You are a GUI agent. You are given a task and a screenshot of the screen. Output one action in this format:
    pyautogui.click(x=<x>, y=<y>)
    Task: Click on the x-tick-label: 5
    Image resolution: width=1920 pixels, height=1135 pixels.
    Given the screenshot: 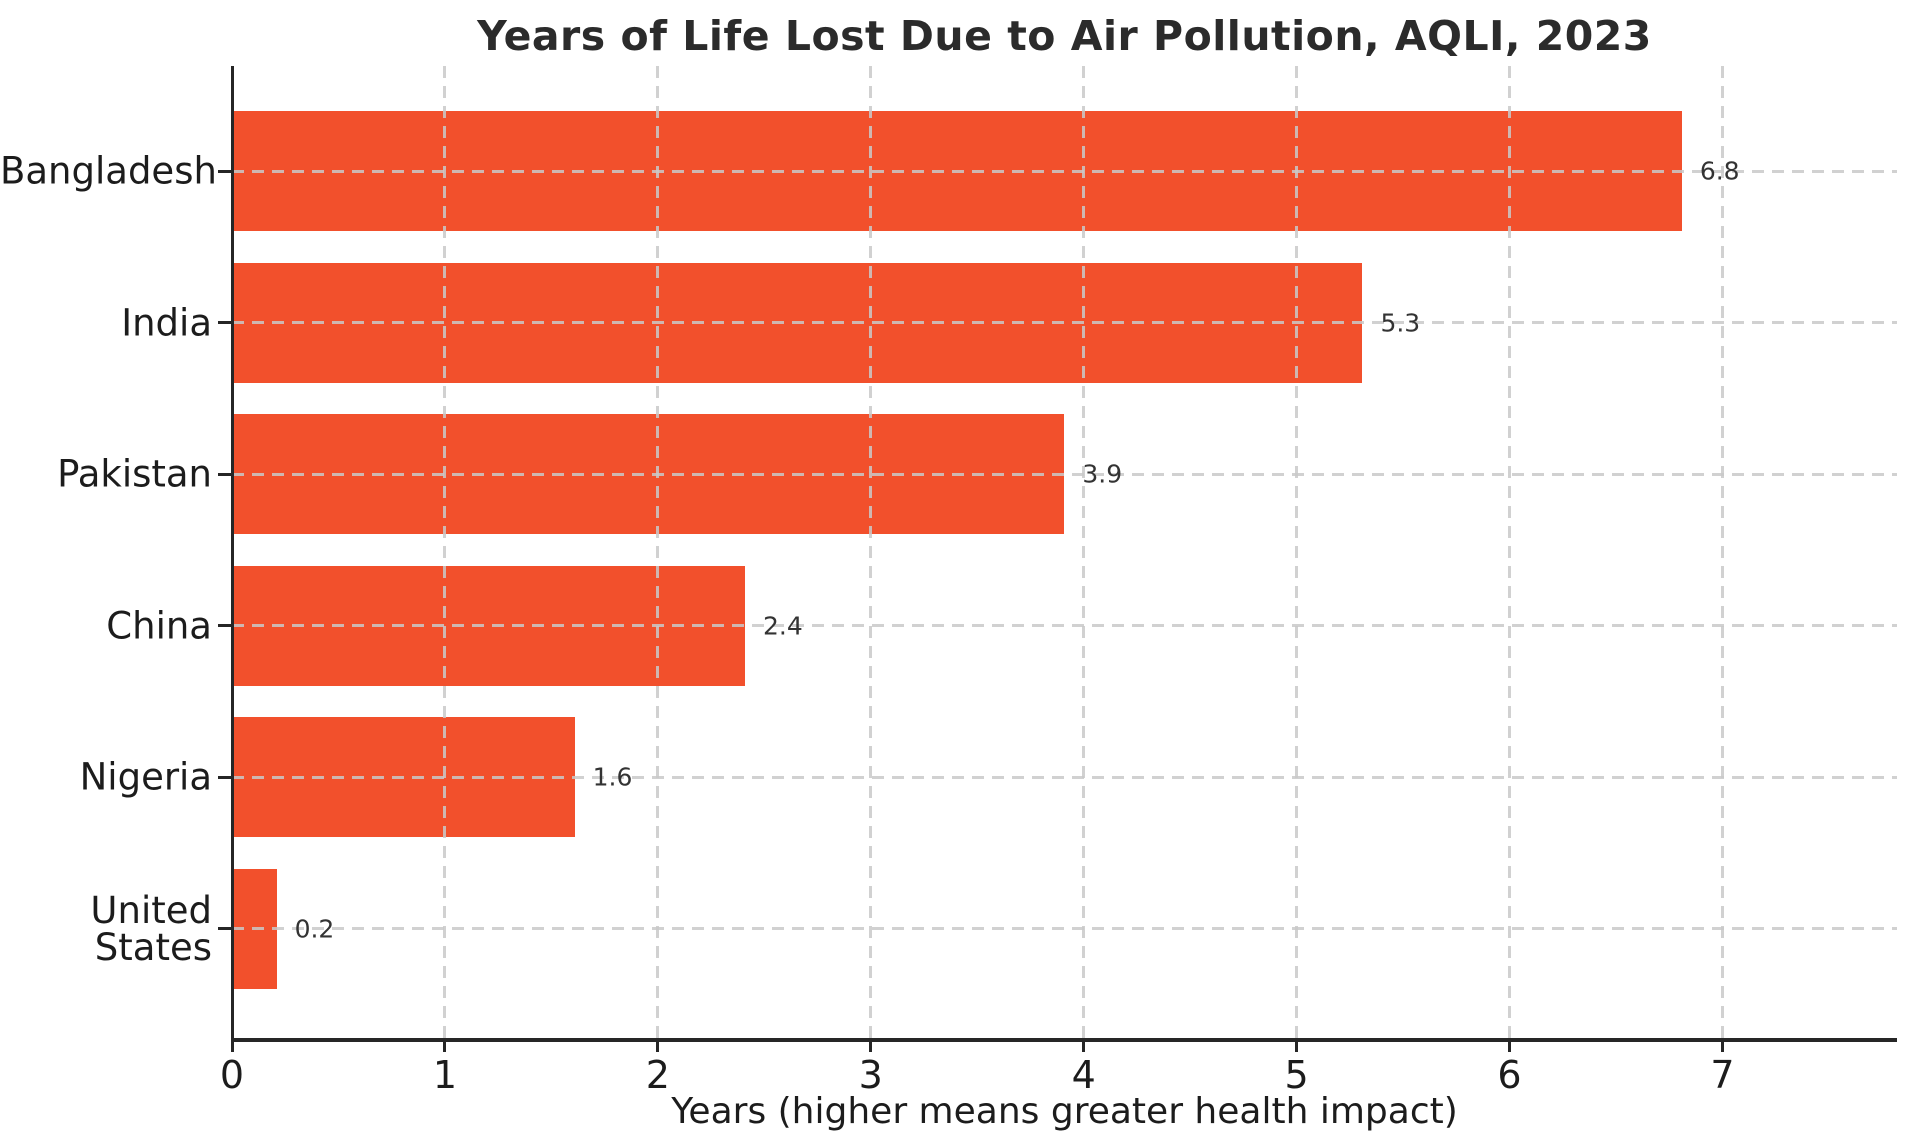 What is the action you would take?
    pyautogui.click(x=1296, y=1075)
    